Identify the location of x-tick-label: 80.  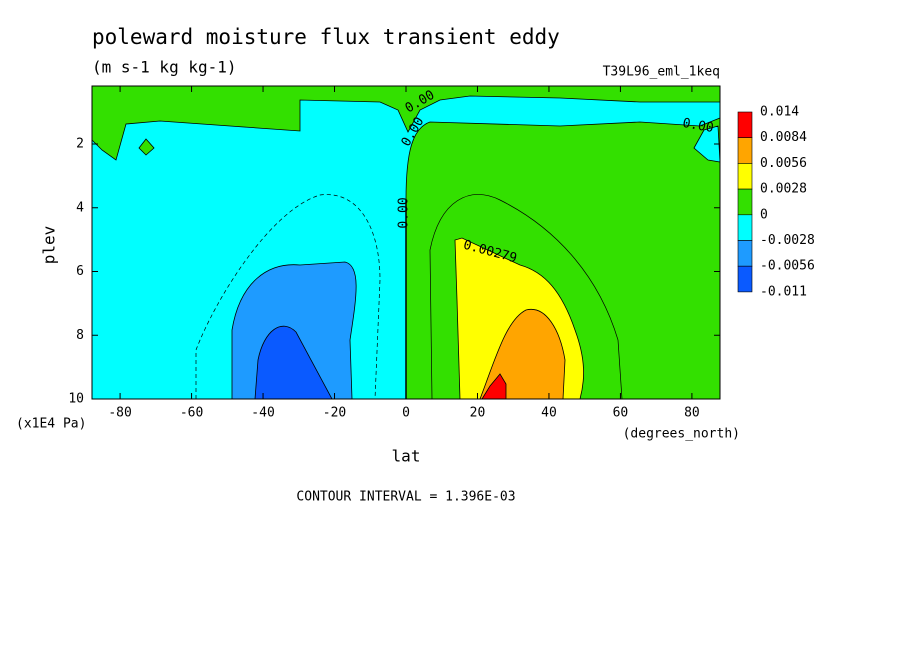
(692, 413).